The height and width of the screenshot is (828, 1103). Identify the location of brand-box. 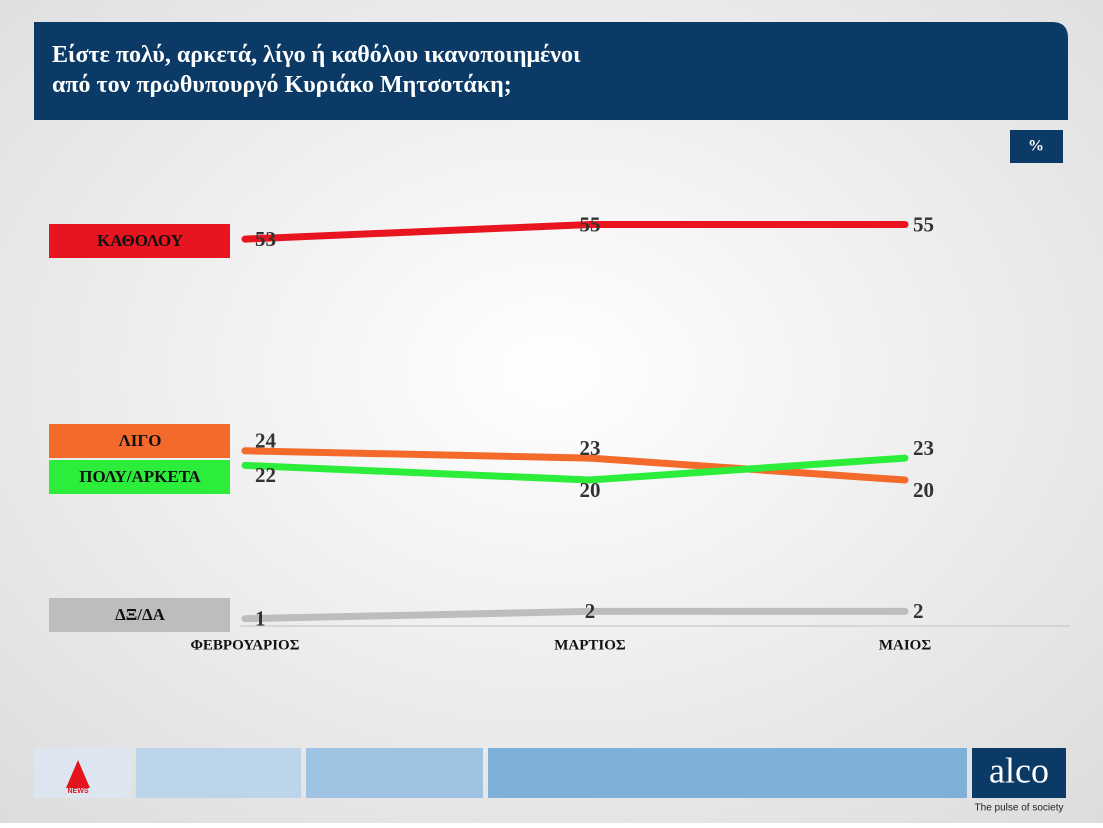
(1019, 773).